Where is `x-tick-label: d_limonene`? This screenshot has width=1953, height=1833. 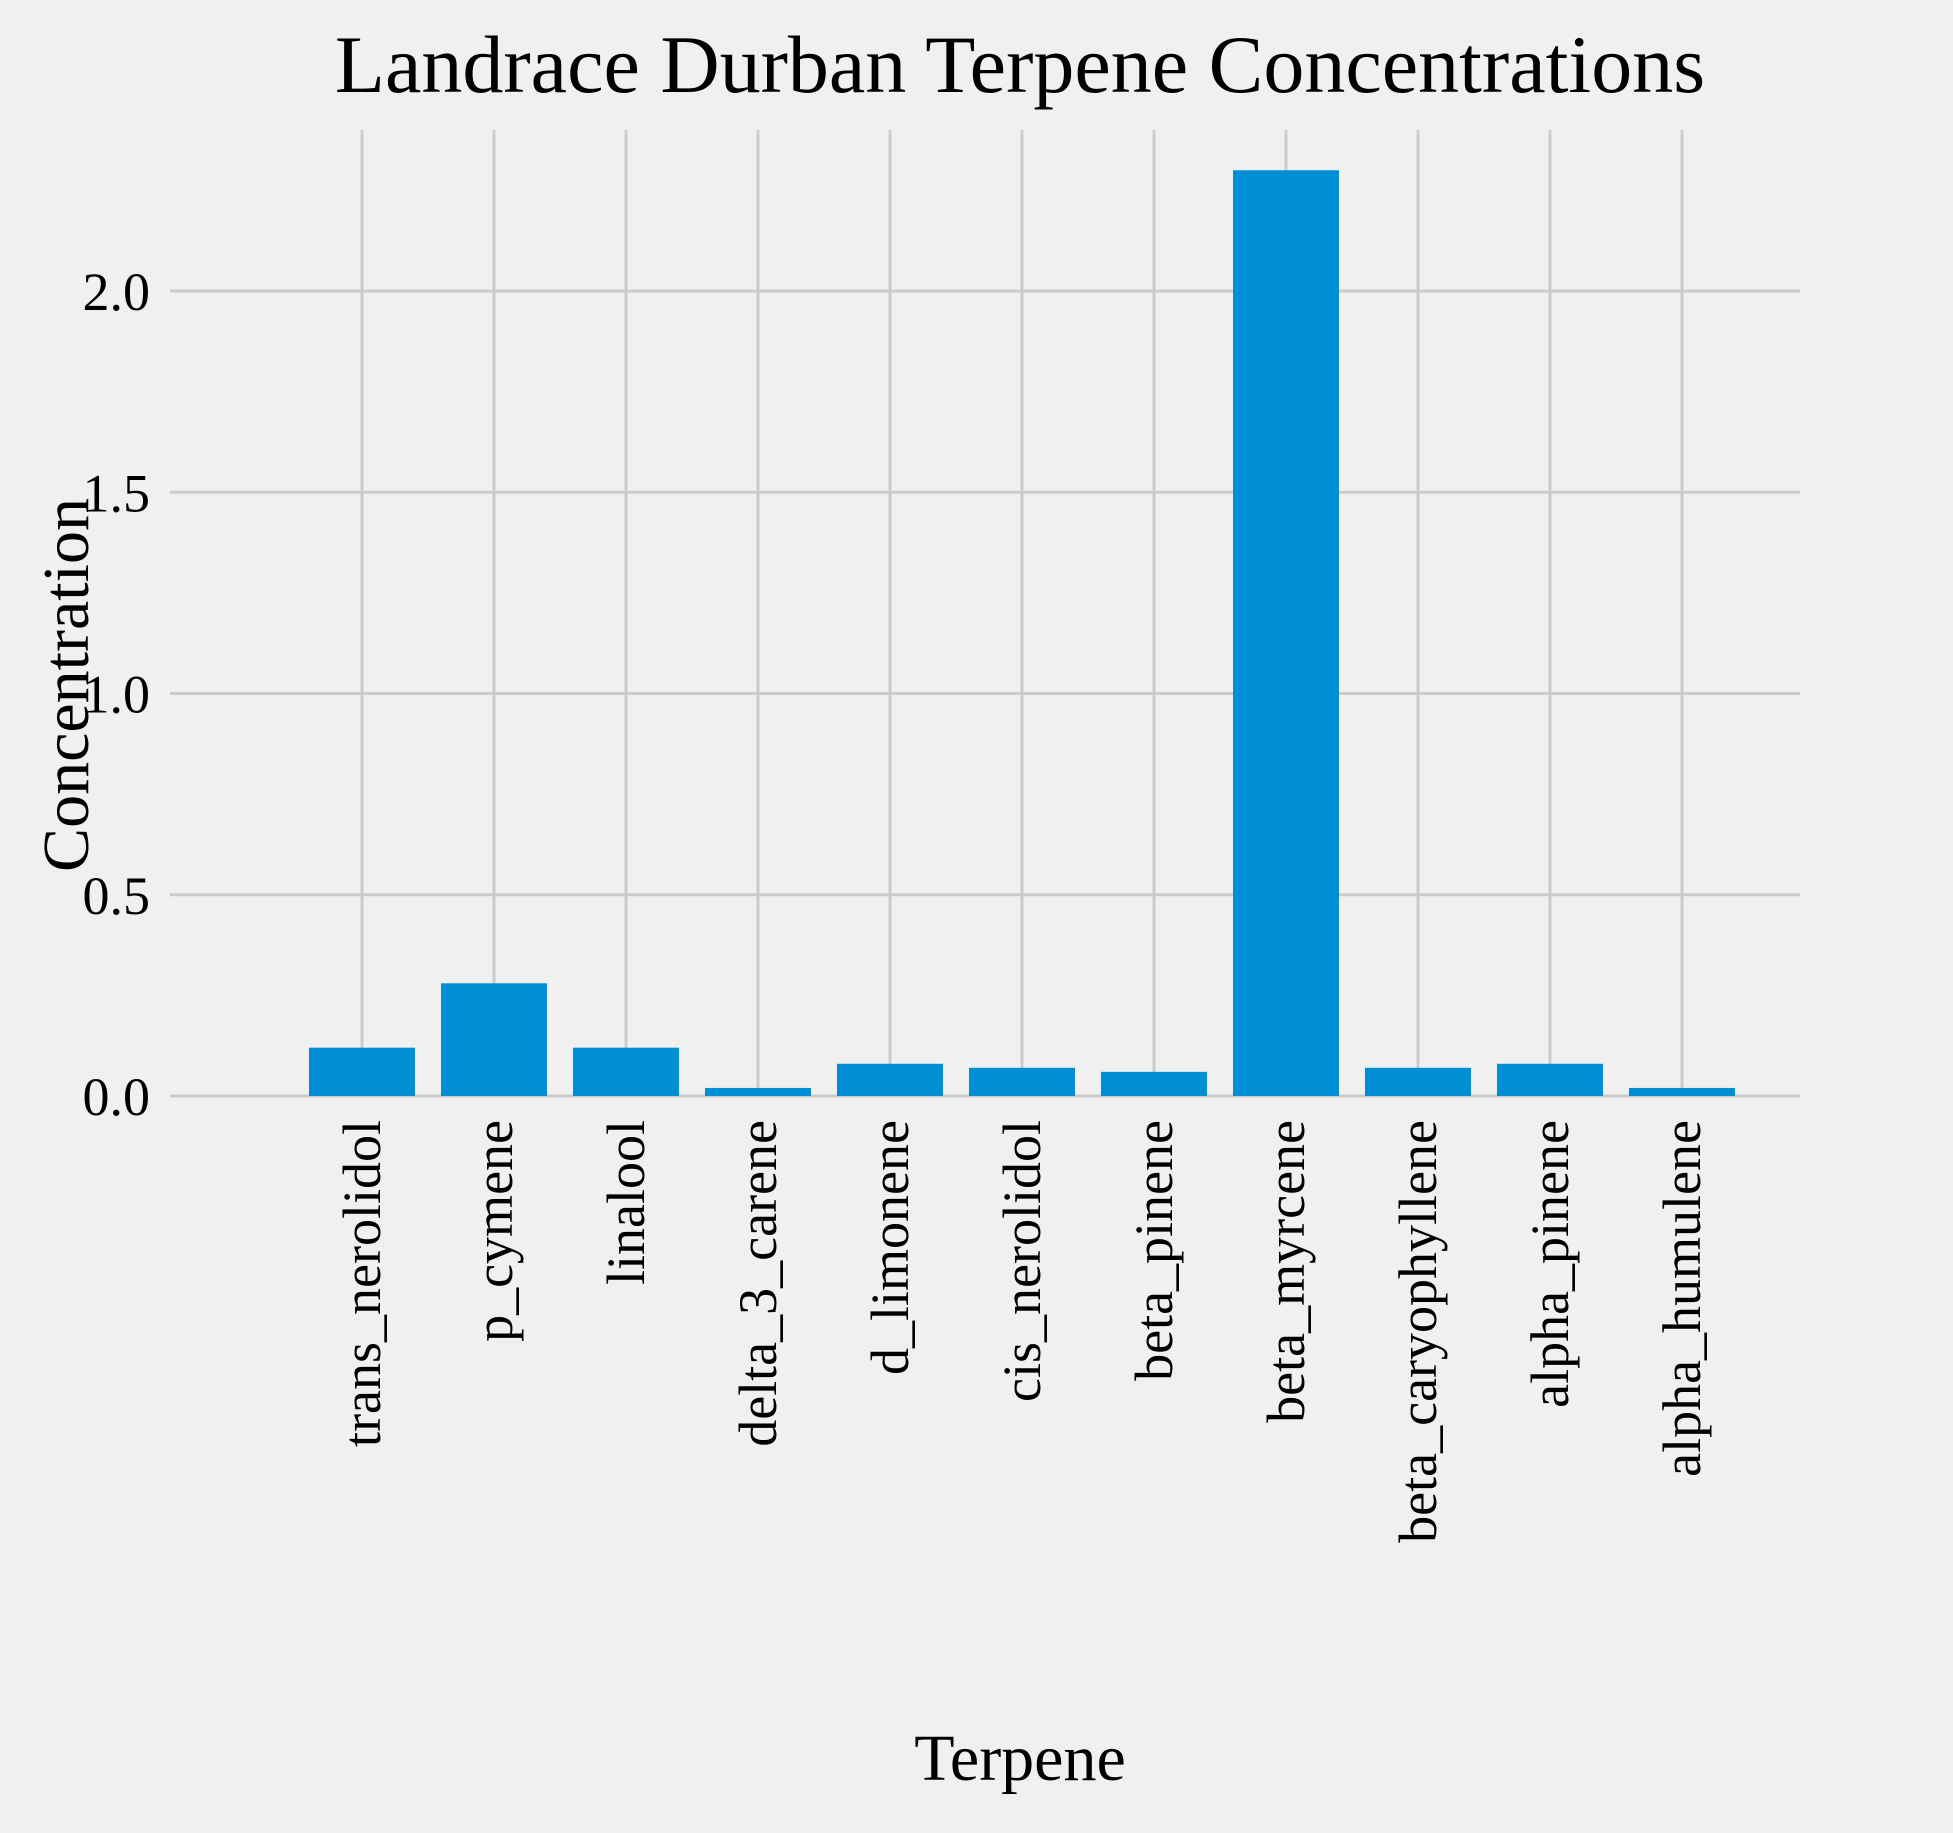 x-tick-label: d_limonene is located at coordinates (890, 1247).